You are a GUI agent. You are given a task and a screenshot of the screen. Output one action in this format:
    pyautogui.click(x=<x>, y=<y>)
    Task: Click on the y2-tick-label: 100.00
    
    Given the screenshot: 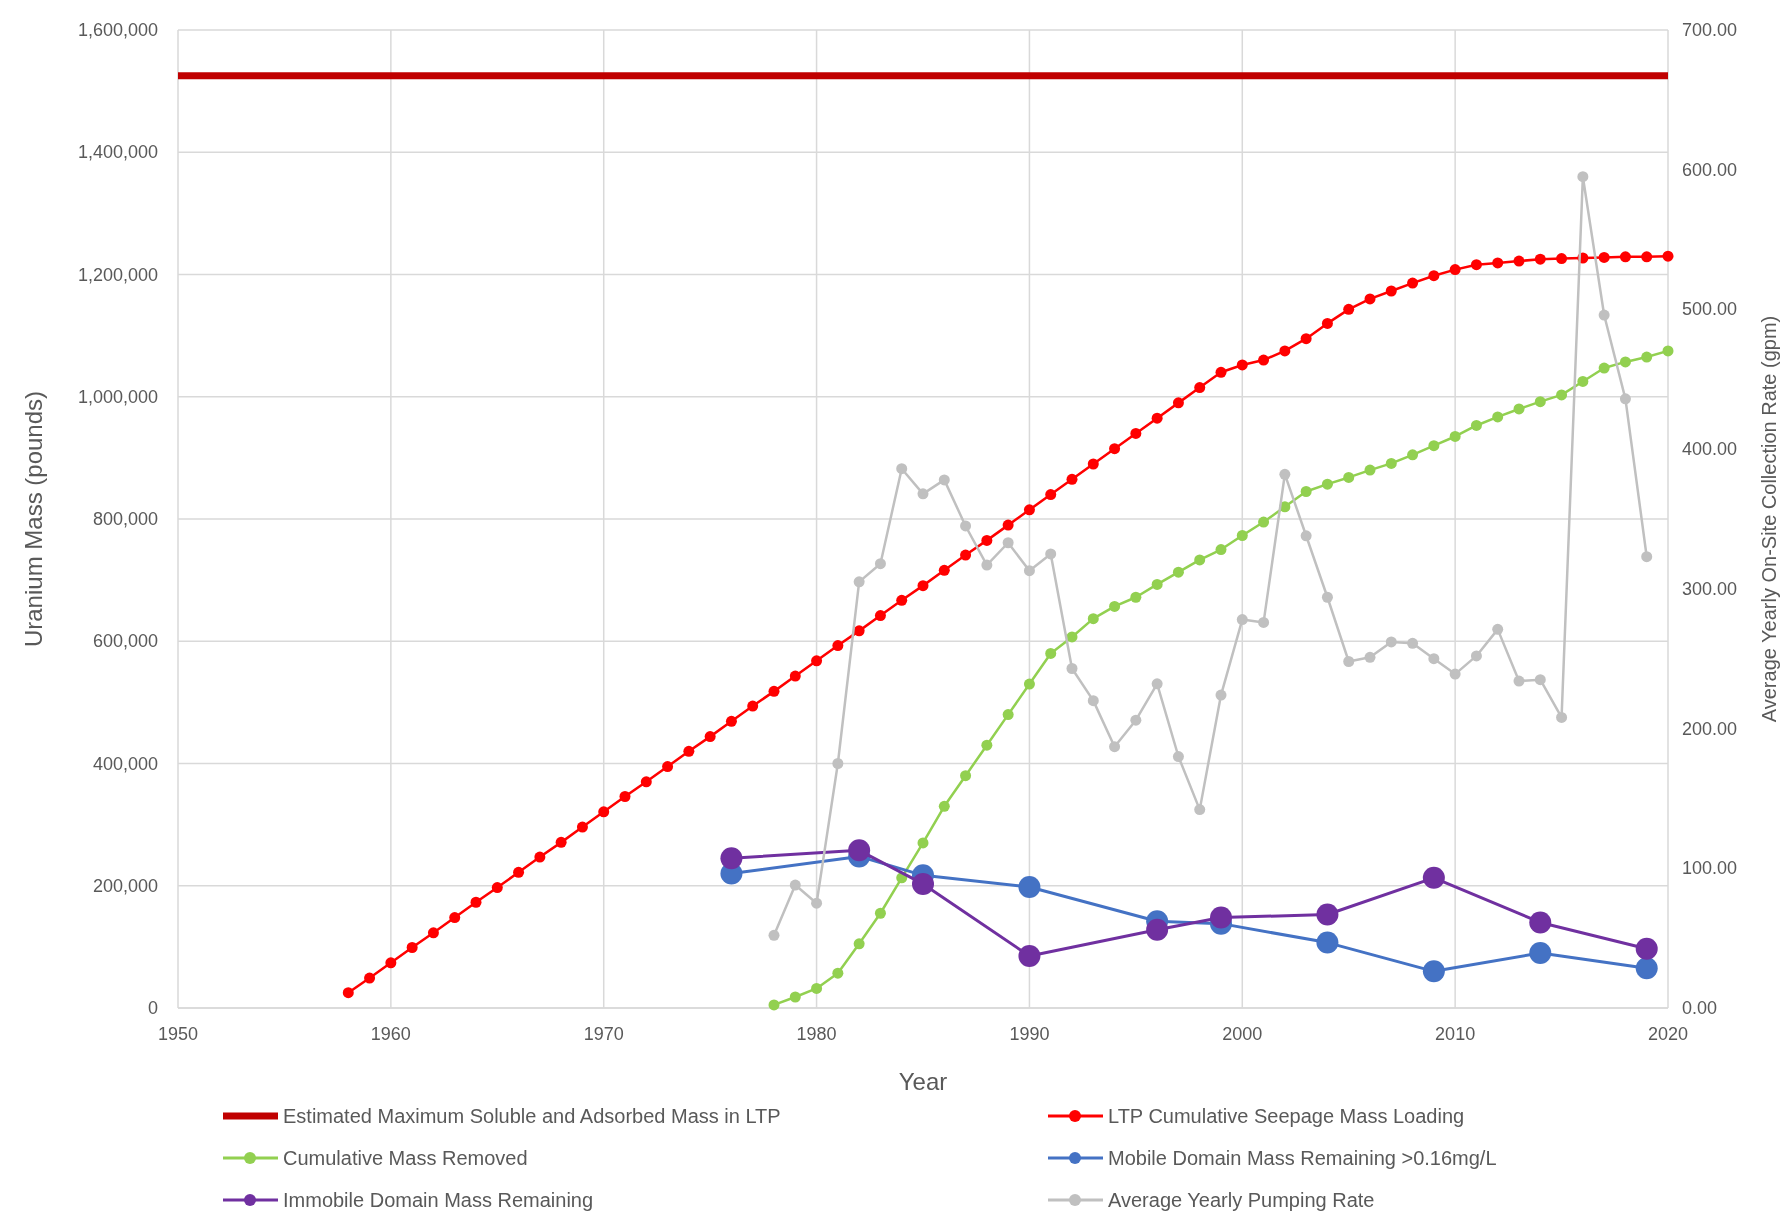 What is the action you would take?
    pyautogui.click(x=1710, y=868)
    